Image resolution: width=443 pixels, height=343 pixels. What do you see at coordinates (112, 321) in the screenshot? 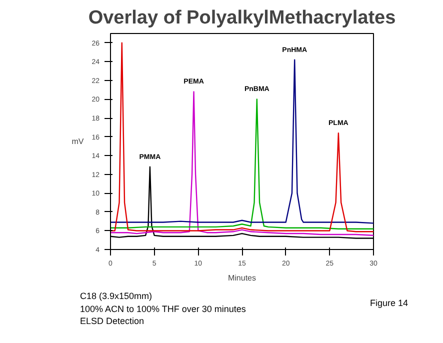
I see `text: ELSD Detection` at bounding box center [112, 321].